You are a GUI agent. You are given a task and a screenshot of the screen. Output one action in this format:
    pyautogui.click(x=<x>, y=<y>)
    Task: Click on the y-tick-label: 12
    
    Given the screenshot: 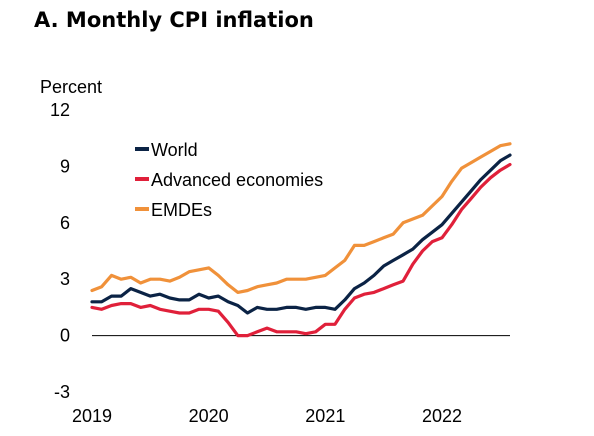 What is the action you would take?
    pyautogui.click(x=60, y=110)
    